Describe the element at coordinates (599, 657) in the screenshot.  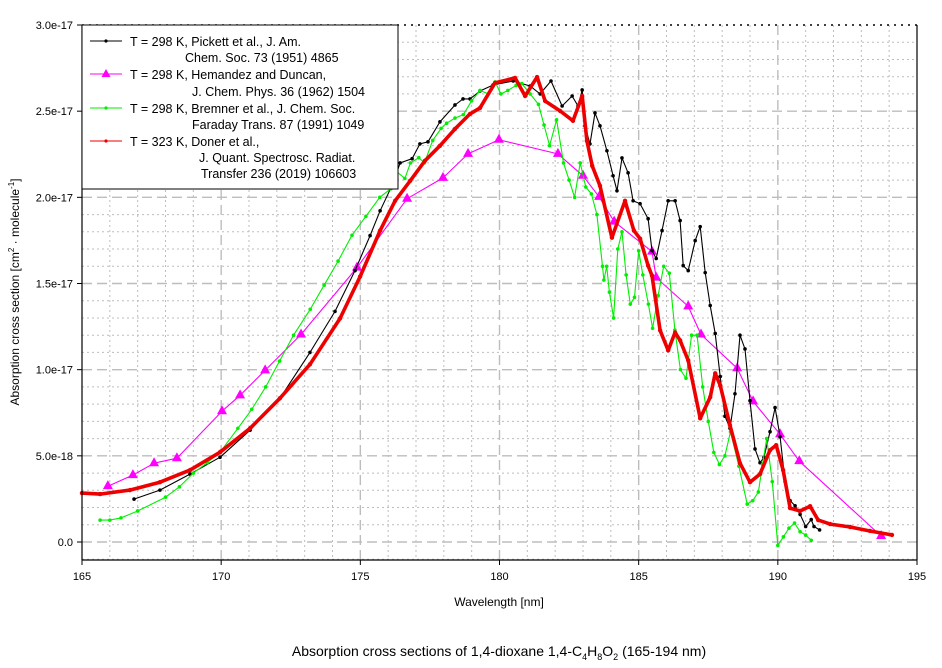
I see `title-sub: 8` at that location.